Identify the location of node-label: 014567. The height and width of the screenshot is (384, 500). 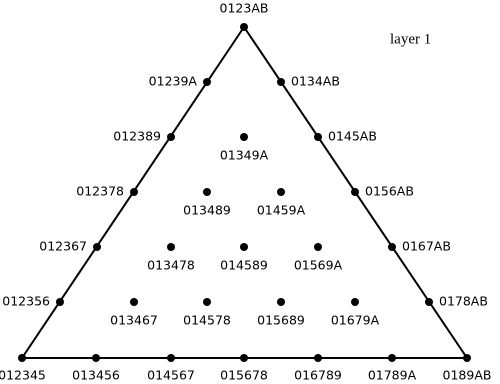
(171, 375).